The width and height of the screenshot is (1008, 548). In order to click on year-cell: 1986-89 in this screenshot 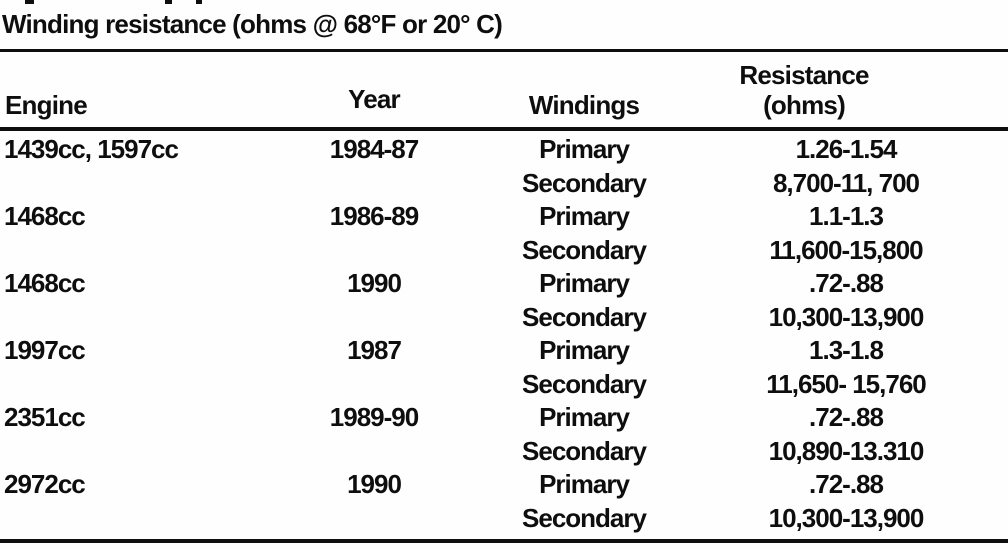, I will do `click(374, 216)`.